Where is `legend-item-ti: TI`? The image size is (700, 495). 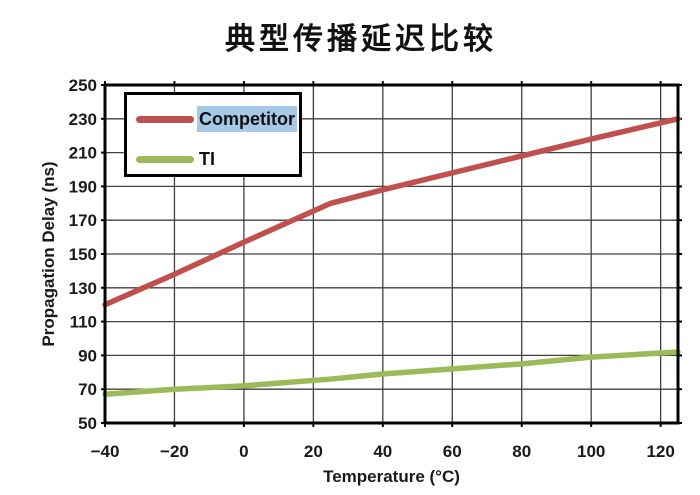
legend-item-ti: TI is located at coordinates (176, 159).